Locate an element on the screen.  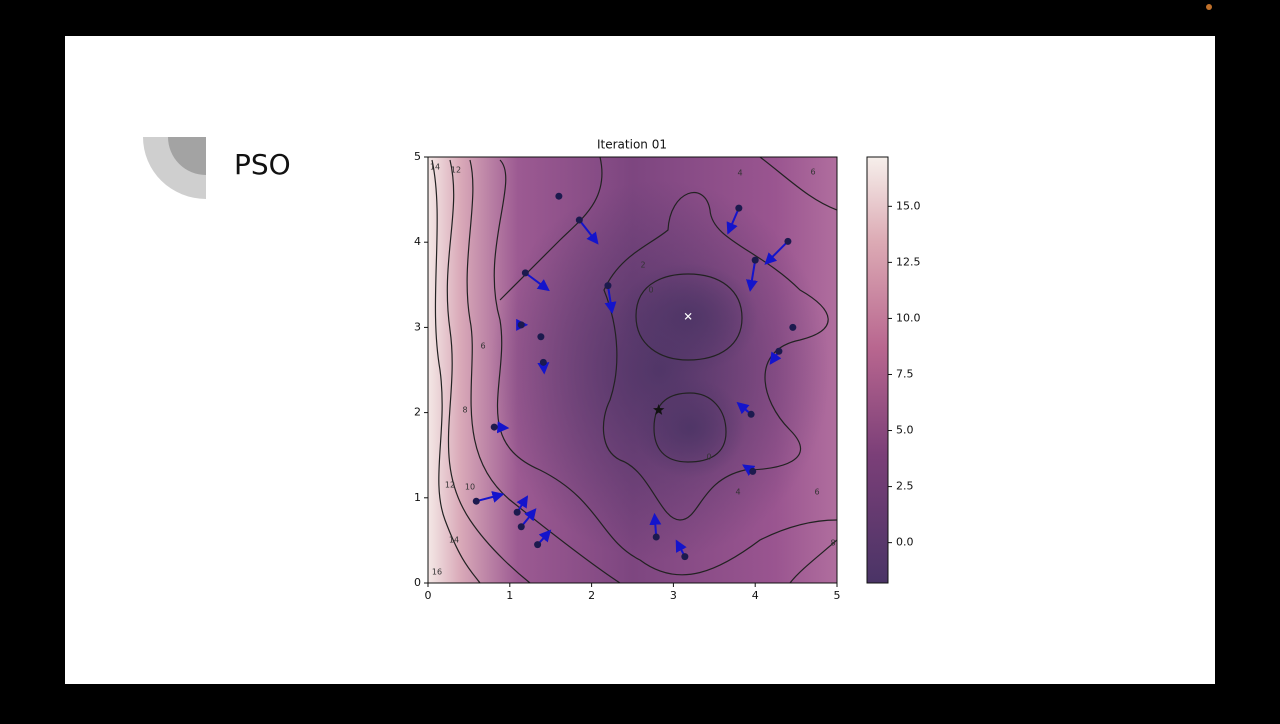
colorbar-tick-label: 2.5 is located at coordinates (905, 486).